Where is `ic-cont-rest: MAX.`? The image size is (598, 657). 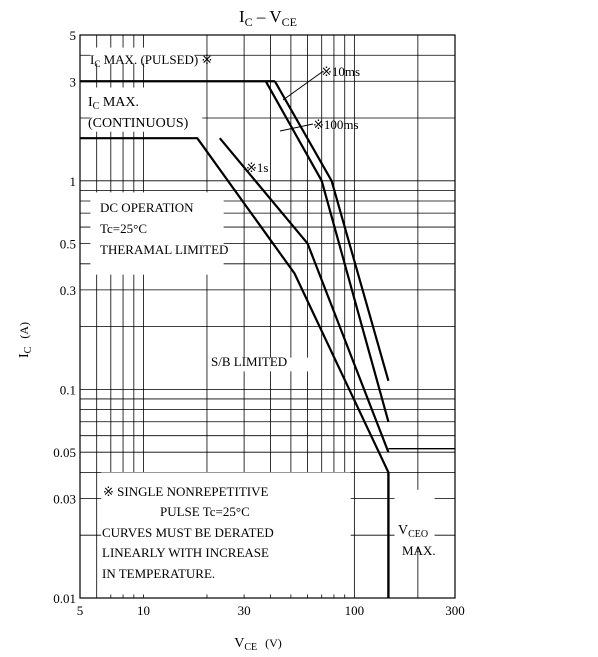
ic-cont-rest: MAX. is located at coordinates (119, 102).